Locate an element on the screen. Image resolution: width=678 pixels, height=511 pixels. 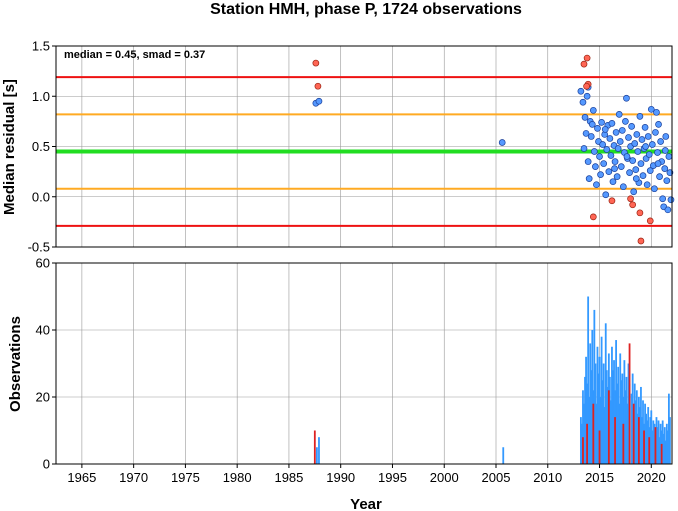
year-x-label: Year is located at coordinates (366, 503).